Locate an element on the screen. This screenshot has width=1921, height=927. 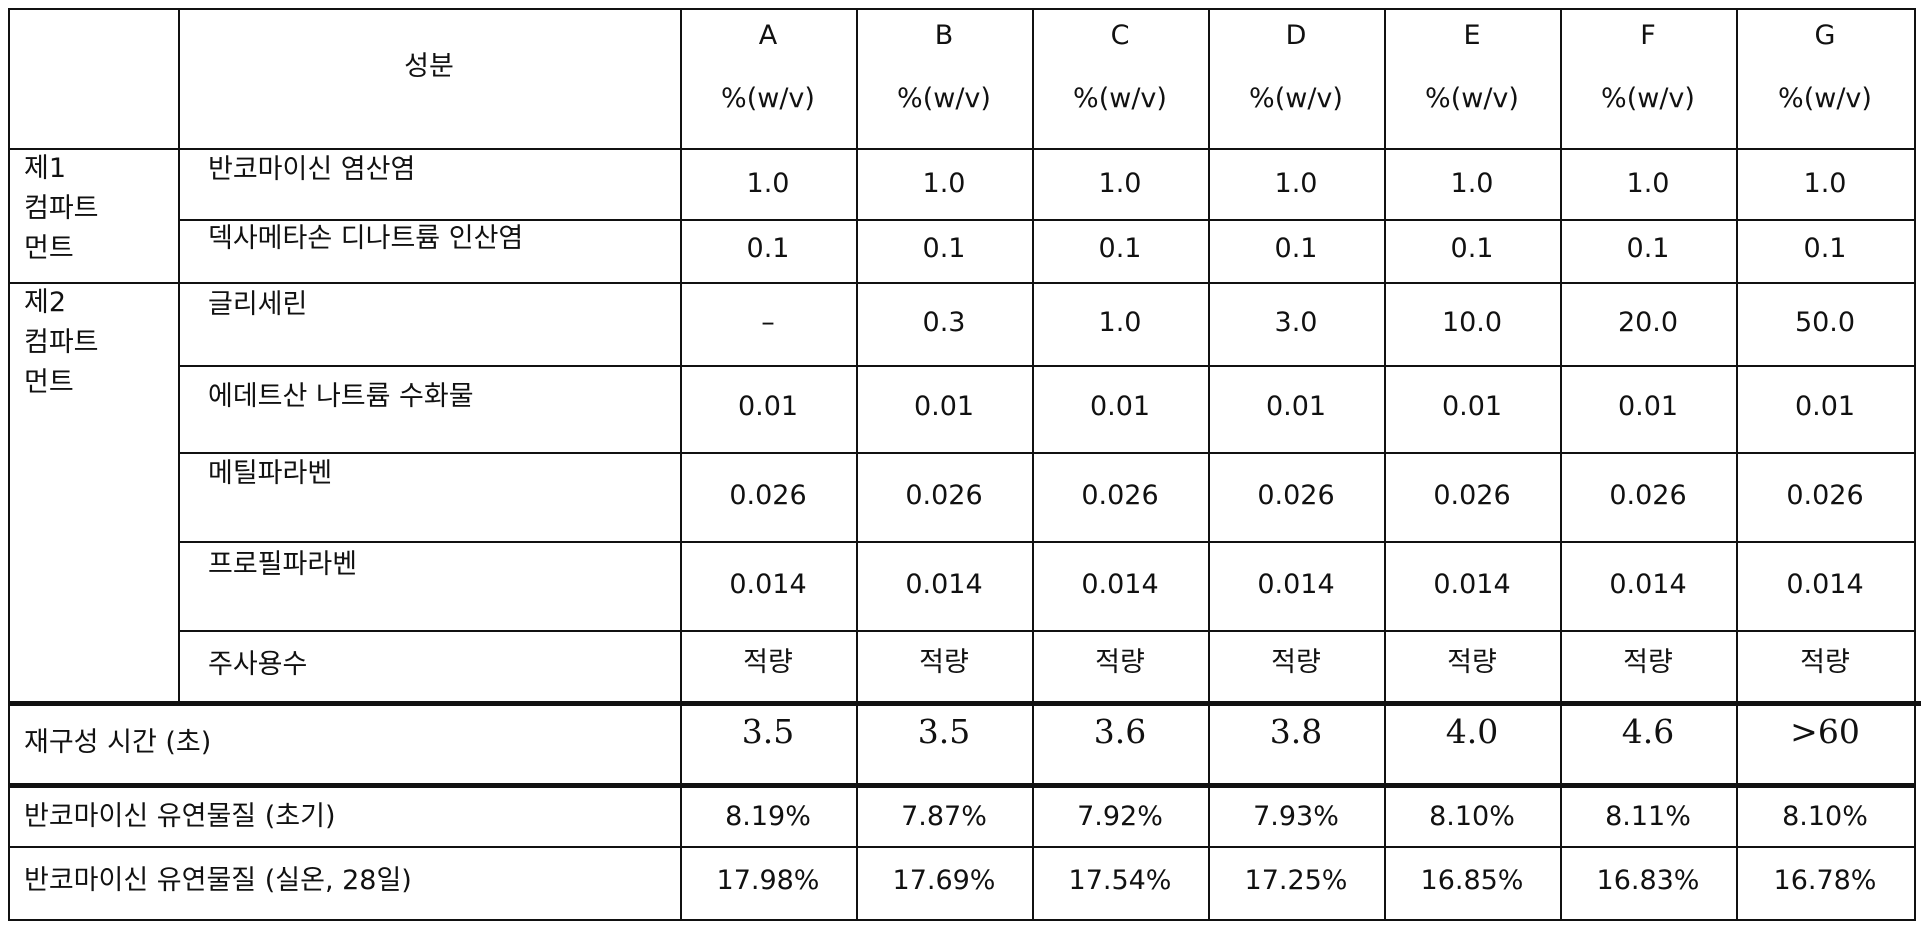
result-value: 3.8 is located at coordinates (1296, 731).